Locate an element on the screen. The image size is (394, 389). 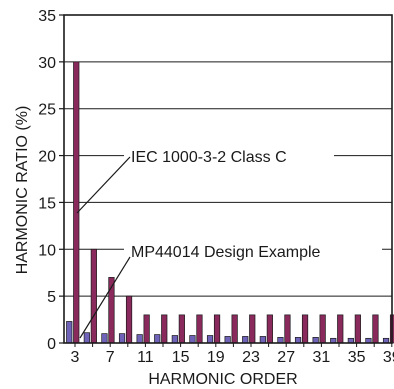
y-tick-label: 5 is located at coordinates (51, 297).